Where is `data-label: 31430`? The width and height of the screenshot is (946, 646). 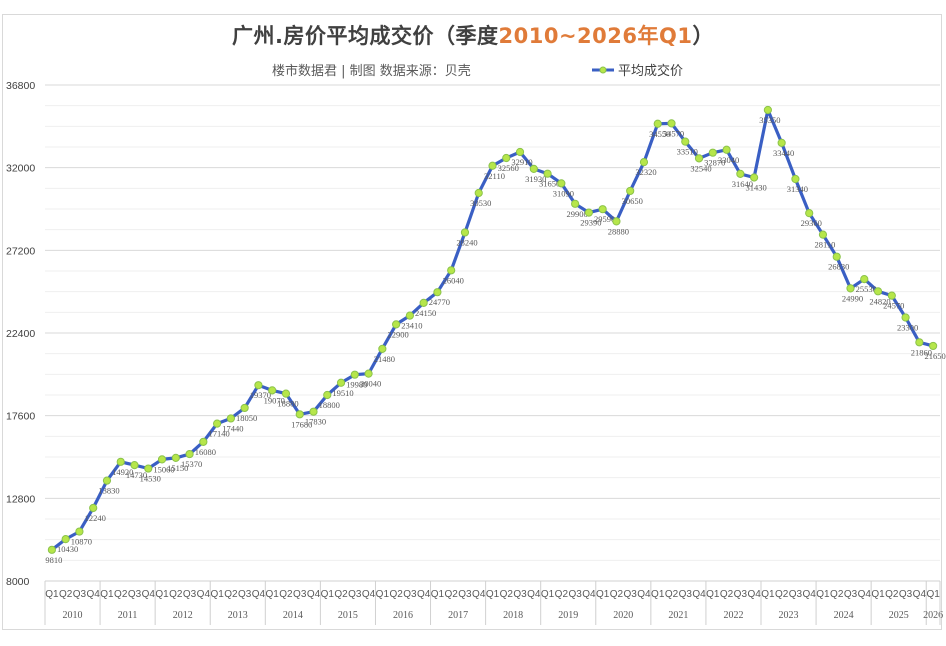
data-label: 31430 is located at coordinates (755, 187).